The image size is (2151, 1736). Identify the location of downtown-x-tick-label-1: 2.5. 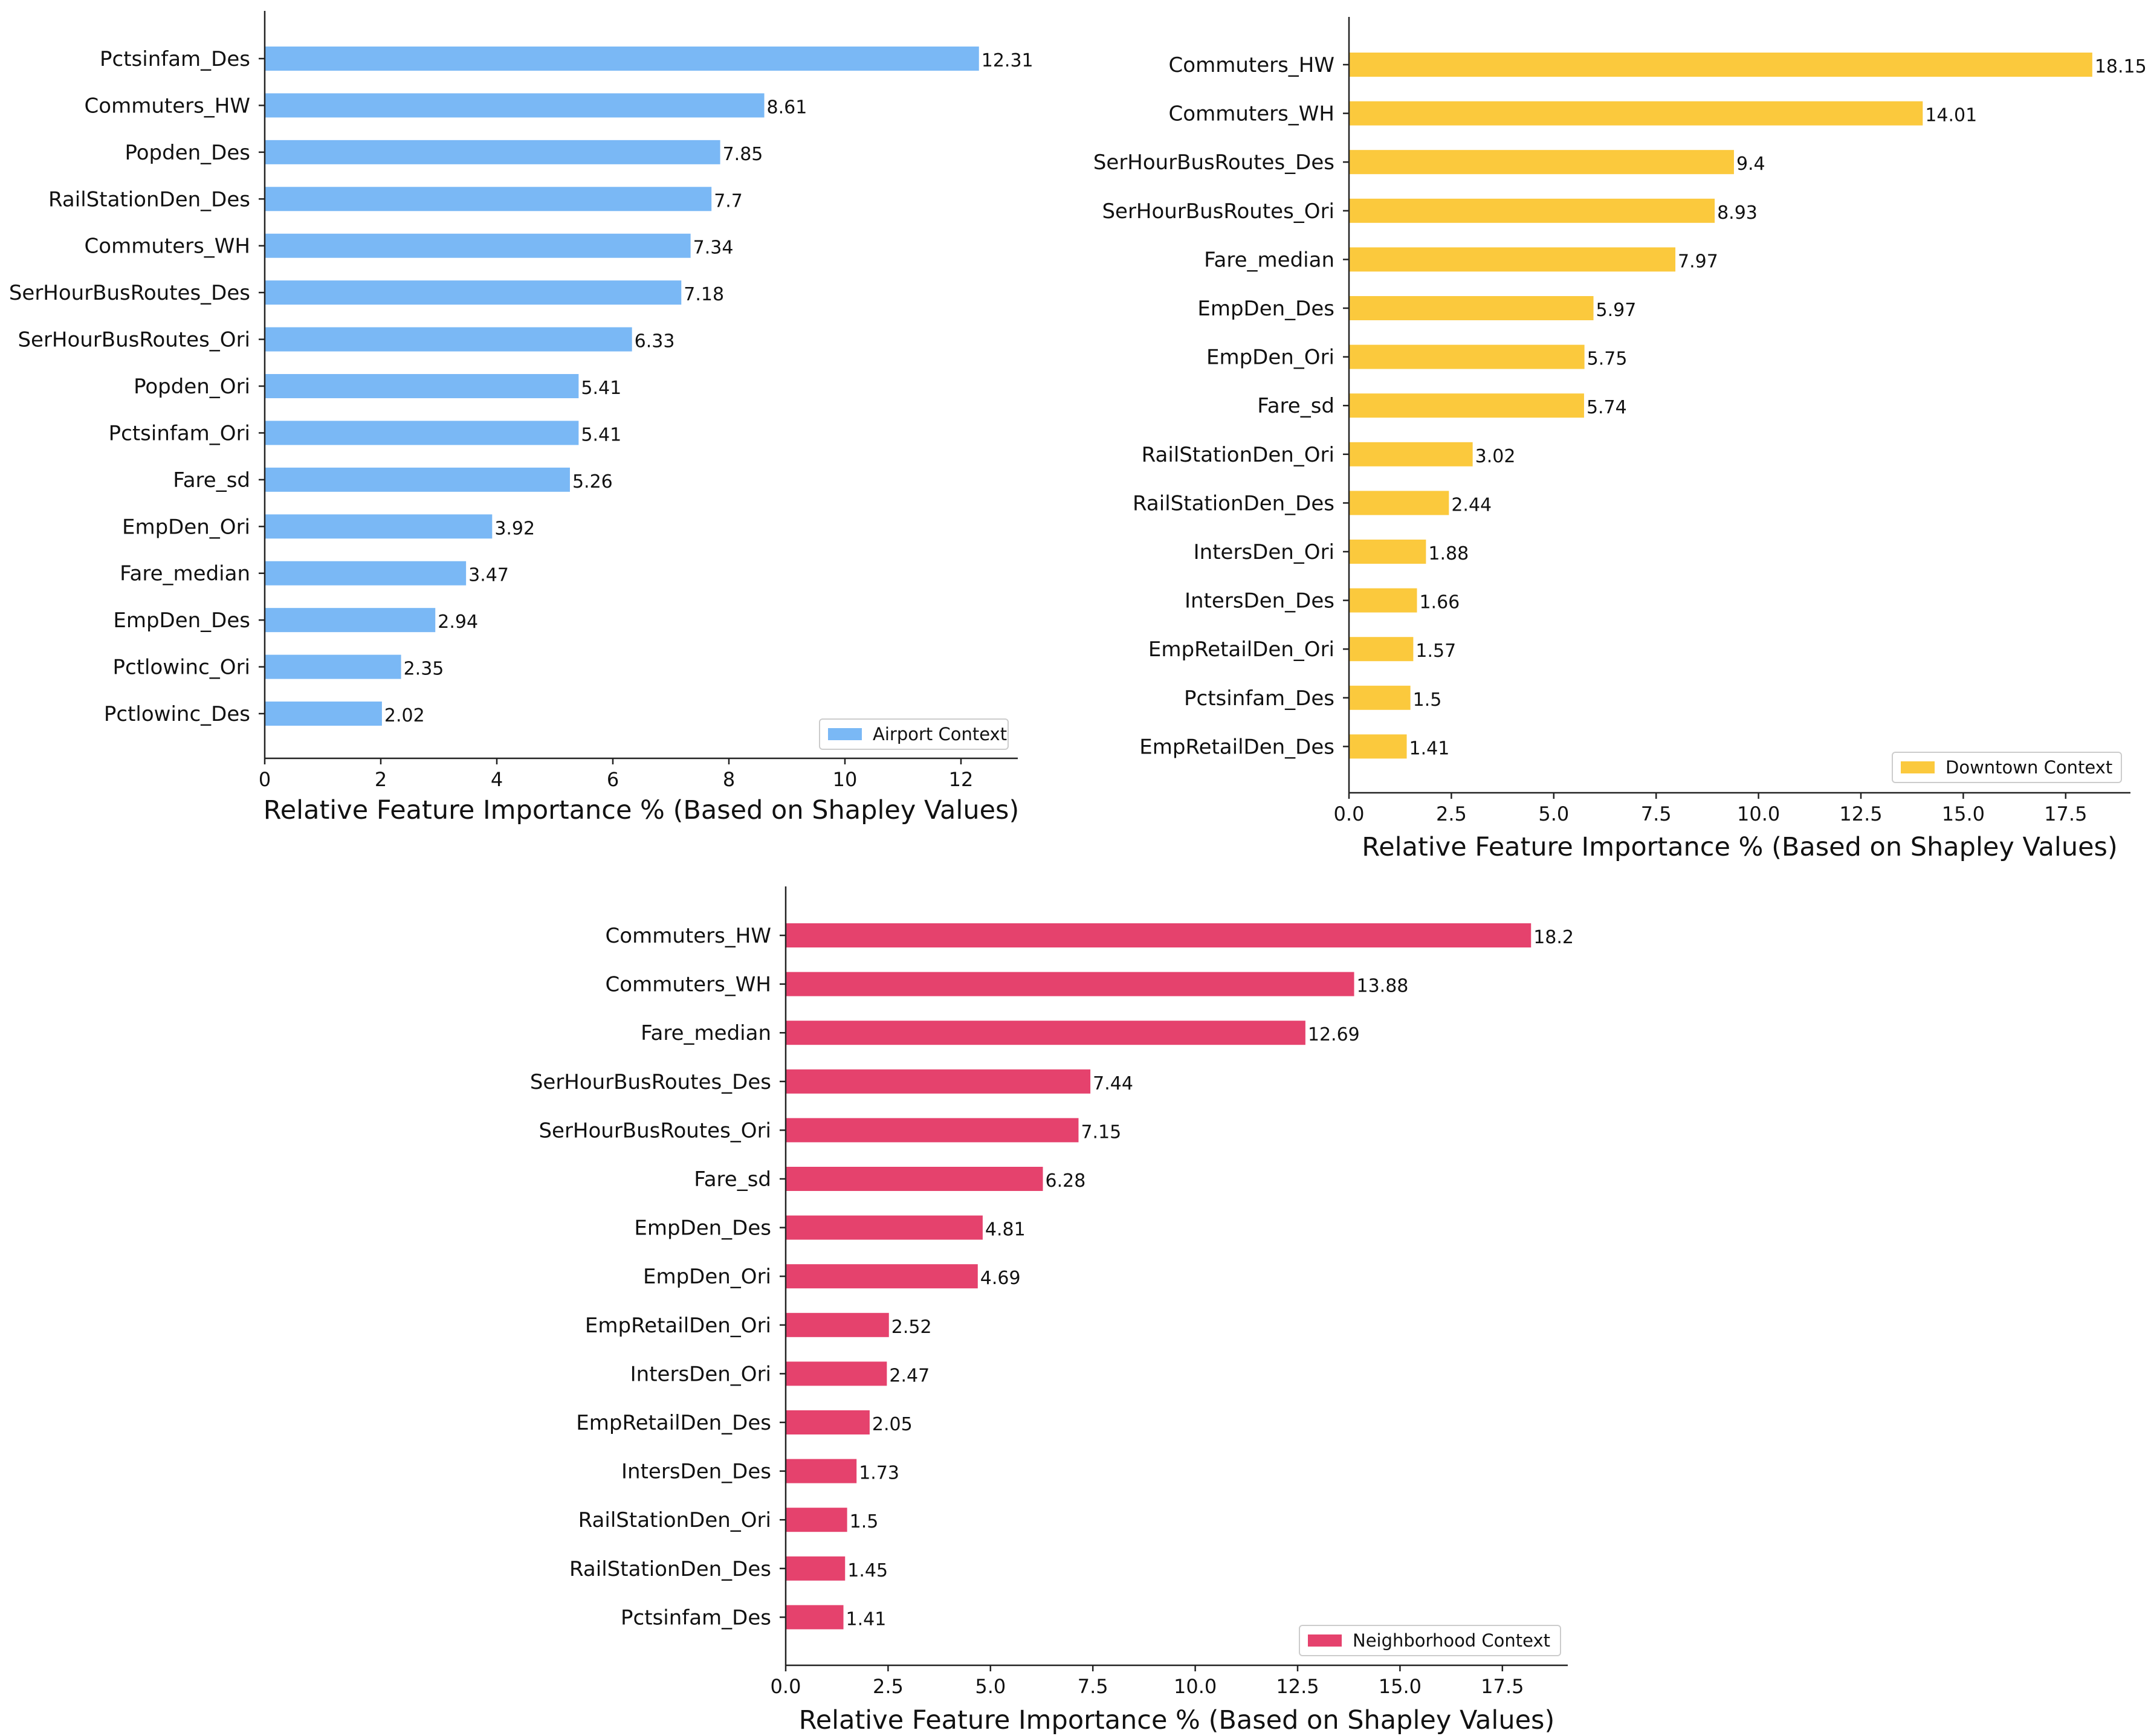
(1451, 813).